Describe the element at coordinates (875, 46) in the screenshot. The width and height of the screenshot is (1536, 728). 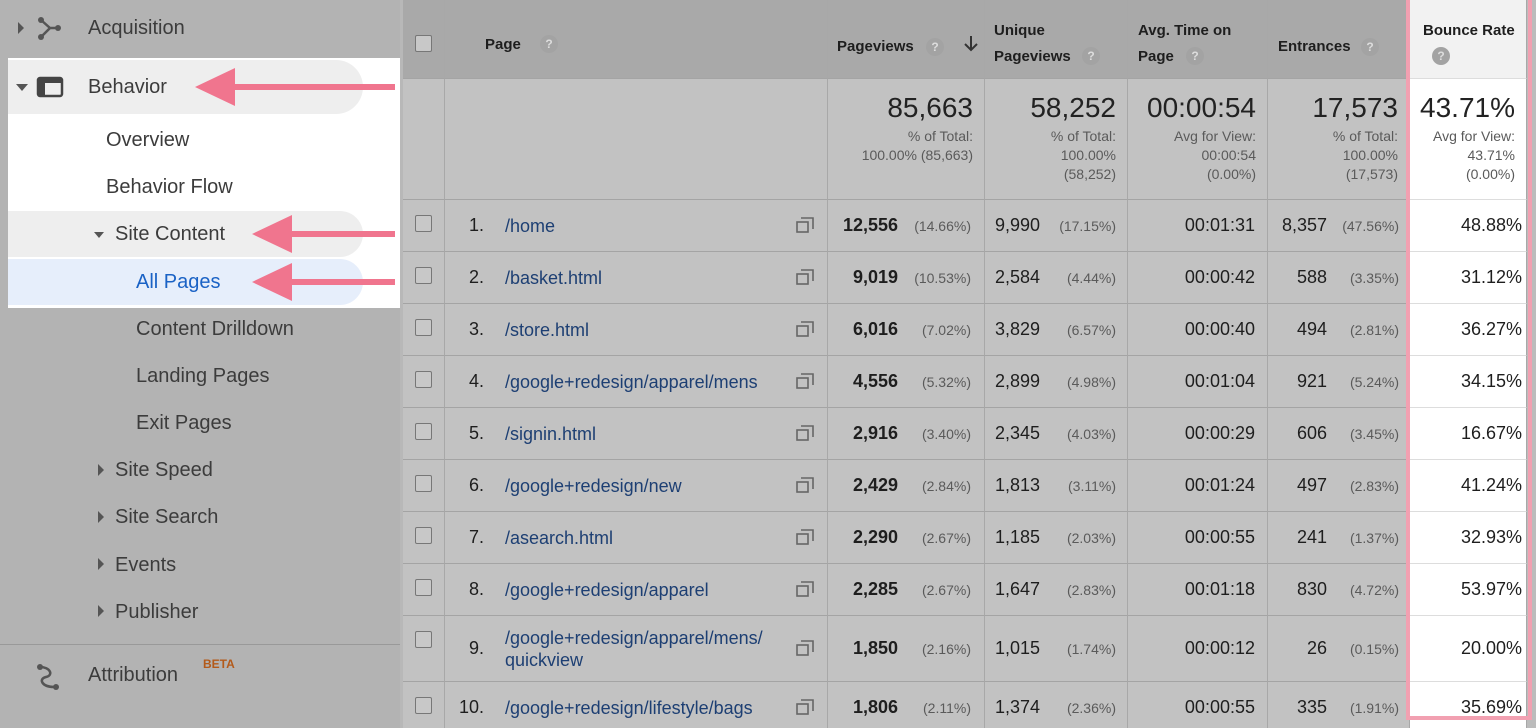
I see `column-header: Pageviews` at that location.